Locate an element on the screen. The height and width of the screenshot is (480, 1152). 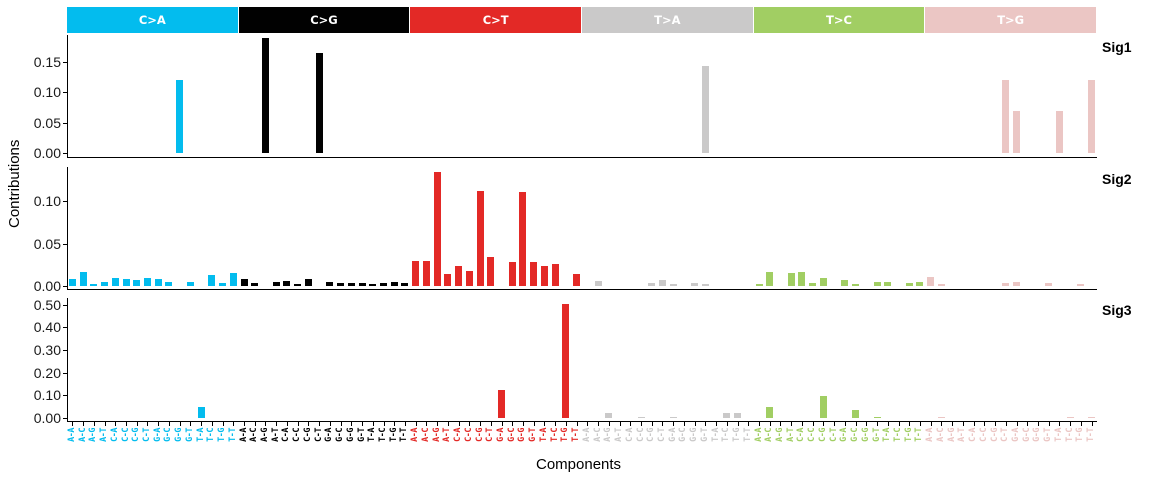
bar-sig2-CT-C-C is located at coordinates (469, 278).